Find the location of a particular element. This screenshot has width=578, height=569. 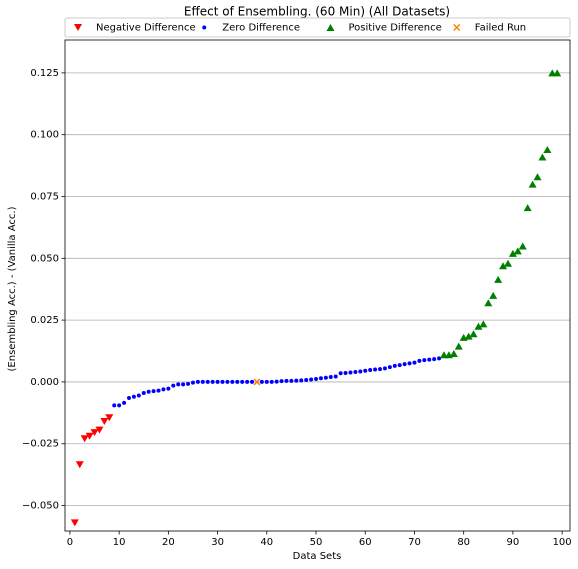

x-tick-label: 70 is located at coordinates (414, 542).